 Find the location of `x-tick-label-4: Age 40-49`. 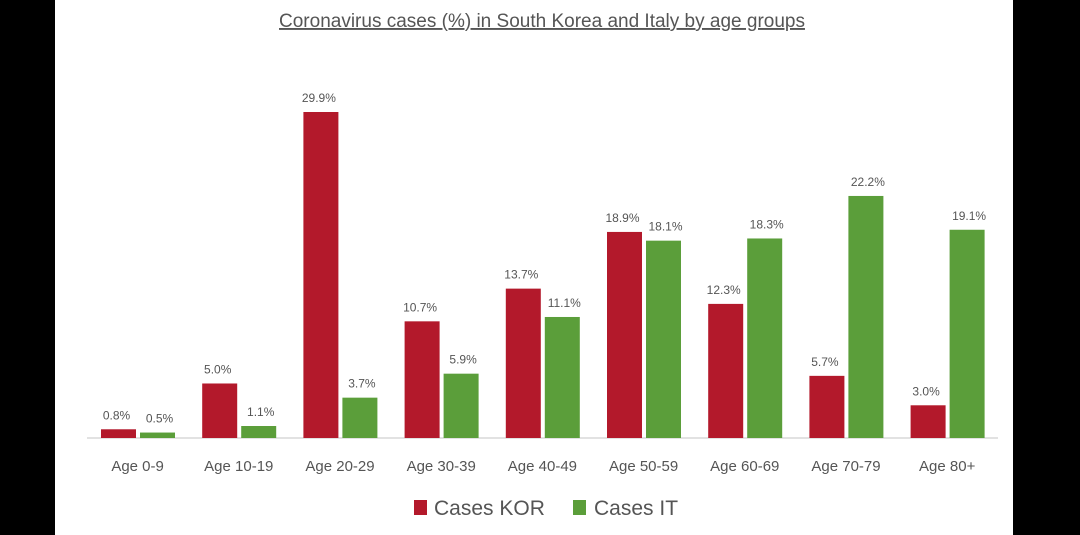

x-tick-label-4: Age 40-49 is located at coordinates (542, 466).